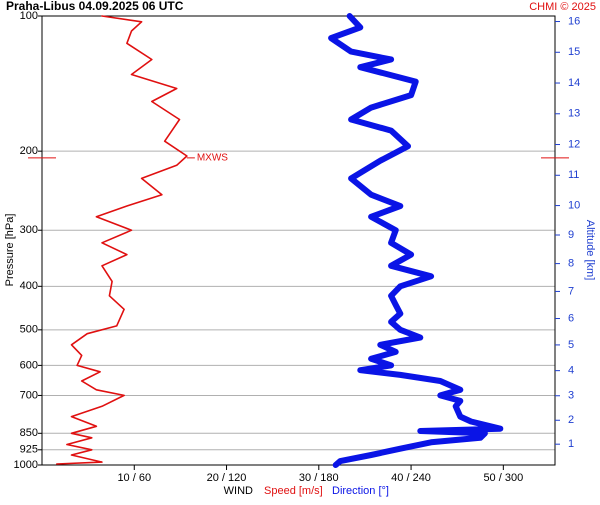 Image resolution: width=600 pixels, height=505 pixels. Describe the element at coordinates (571, 345) in the screenshot. I see `y2-tick-label: 5` at that location.